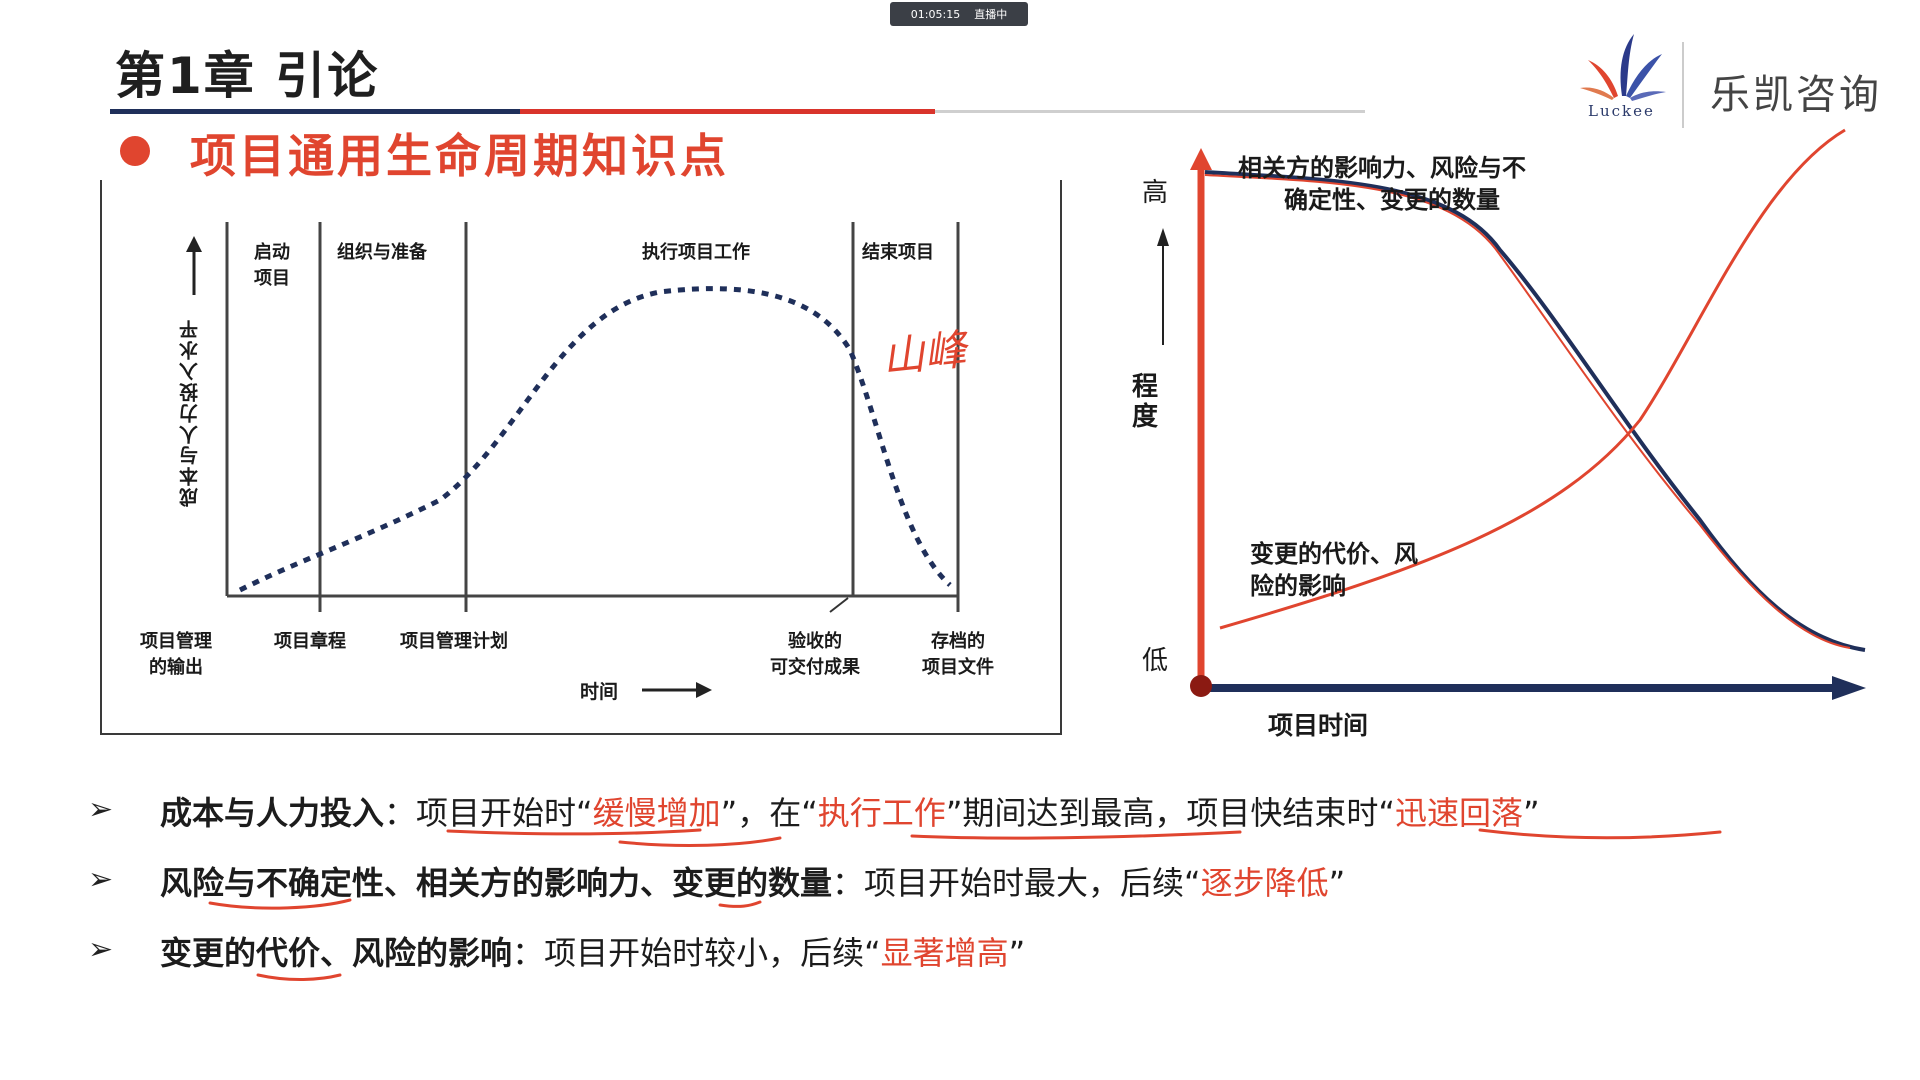 This screenshot has width=1920, height=1080. I want to click on phase-organize-label: 组织与准备, so click(382, 252).